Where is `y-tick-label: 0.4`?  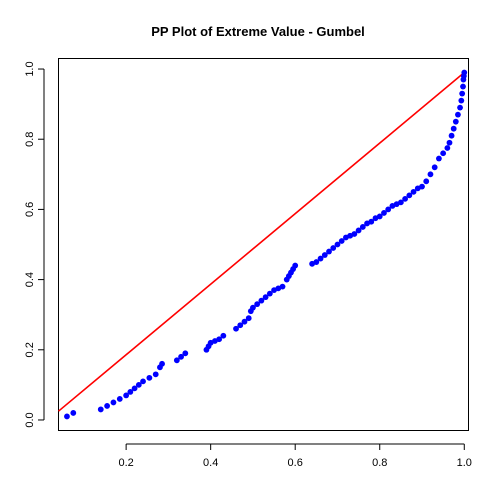 y-tick-label: 0.4 is located at coordinates (30, 279).